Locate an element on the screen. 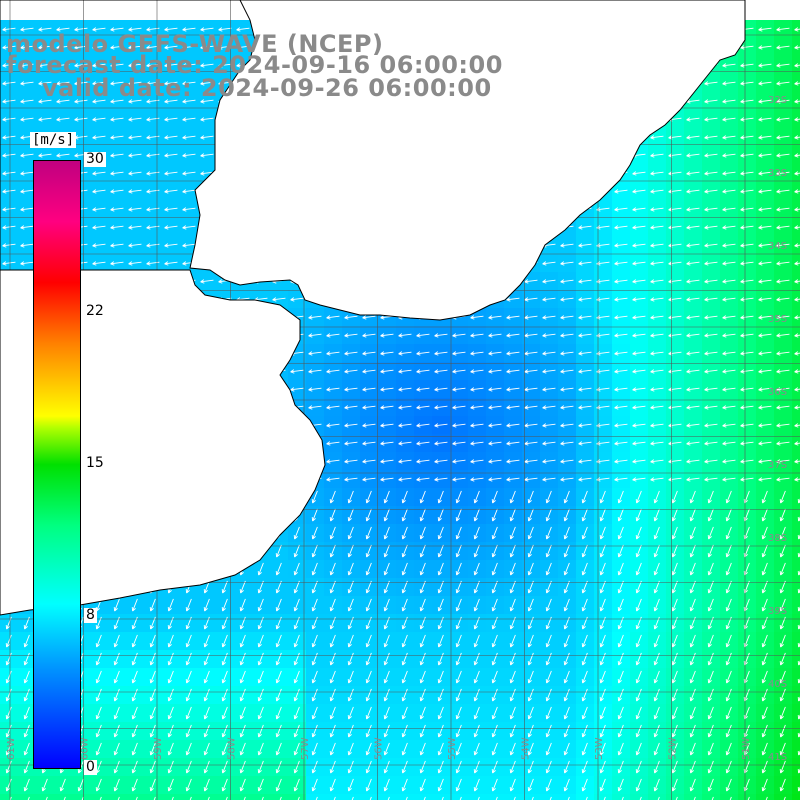  latitude-label: 38S is located at coordinates (777, 538).